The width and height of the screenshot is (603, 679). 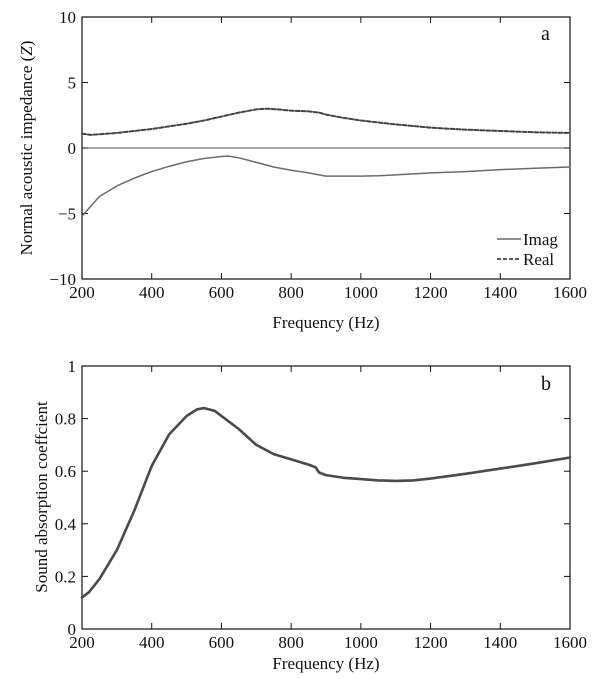 What do you see at coordinates (67, 17) in the screenshot?
I see `panel-a-y-tick-label: 10` at bounding box center [67, 17].